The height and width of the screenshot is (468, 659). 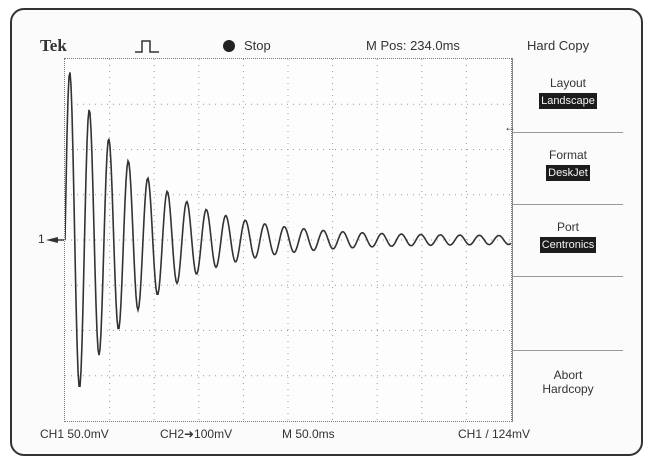 I want to click on stop-indicator-icon, so click(x=229, y=46).